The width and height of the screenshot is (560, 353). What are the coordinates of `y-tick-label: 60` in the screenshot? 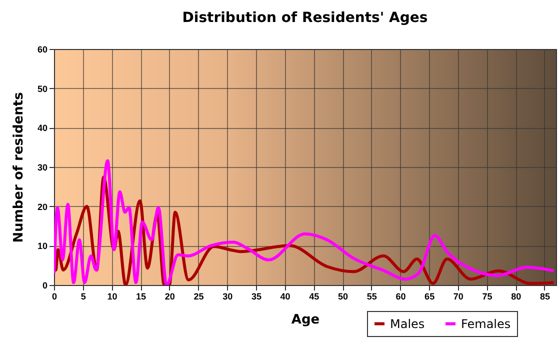 It's located at (42, 49).